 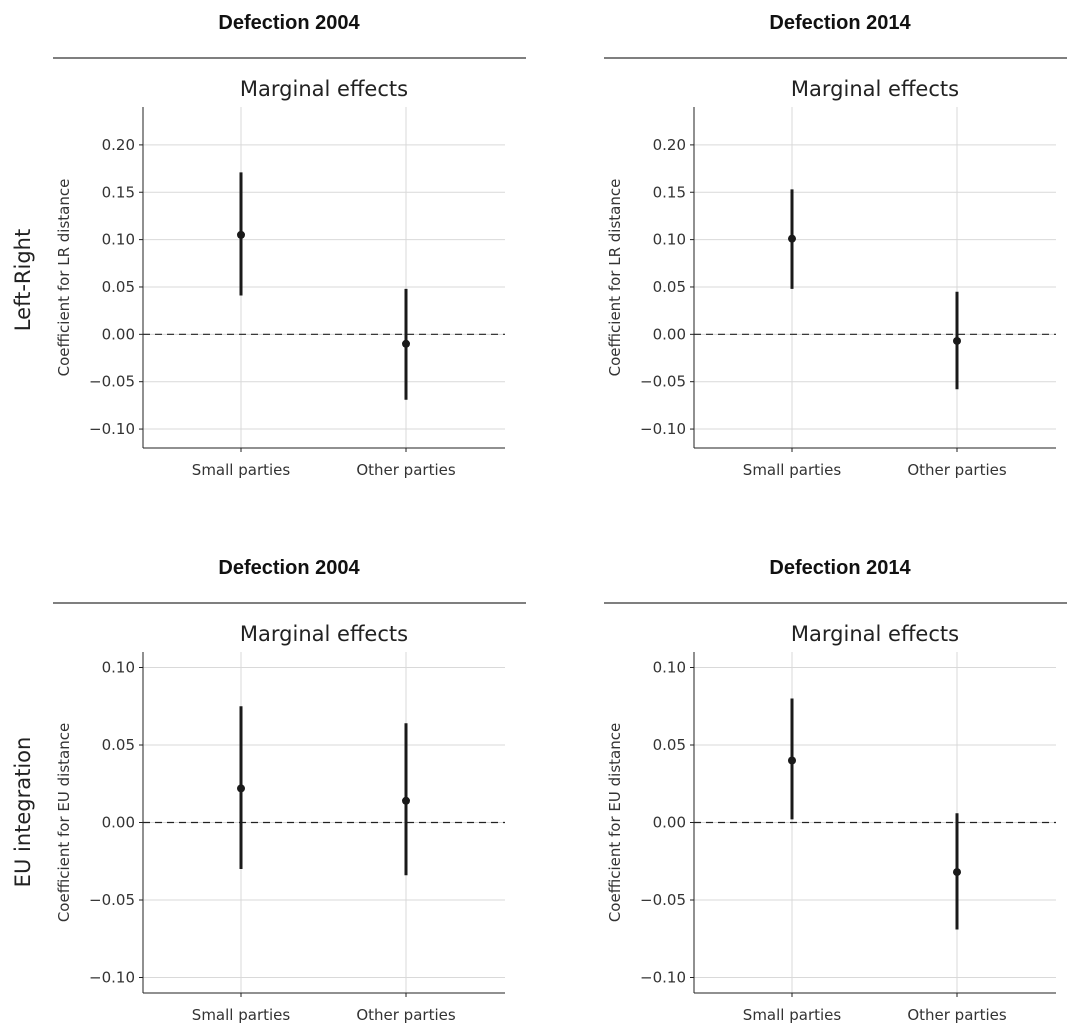 I want to click on row-label-left-right: Left-Right, so click(x=23, y=280).